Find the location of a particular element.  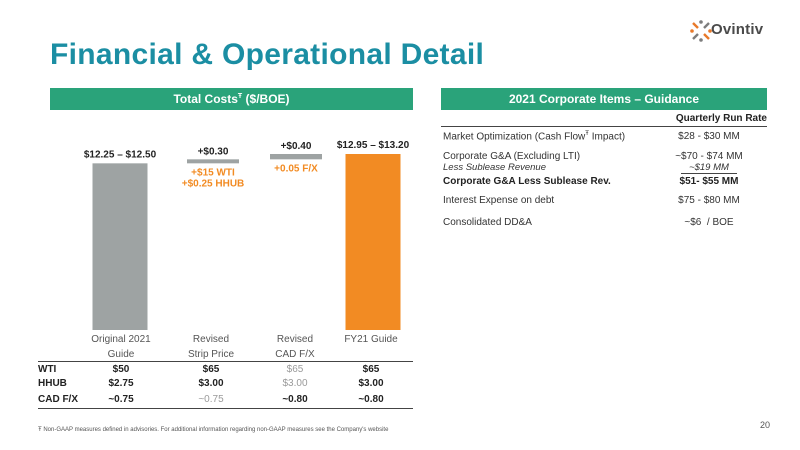

total-costs-header: Total CostsŦ ($/BOE) is located at coordinates (231, 99).